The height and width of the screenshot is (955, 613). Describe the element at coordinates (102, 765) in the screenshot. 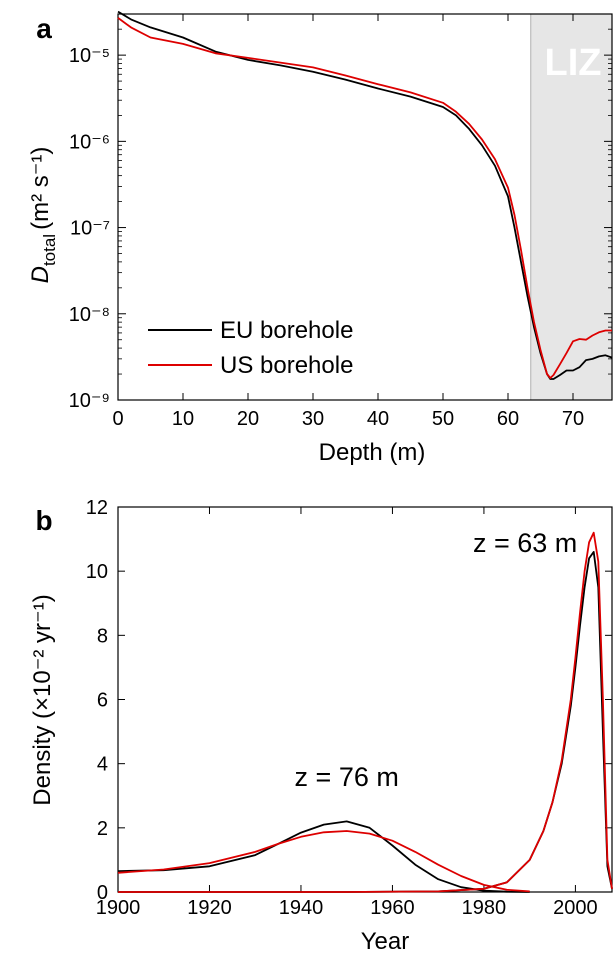

I see `y-tick-label-b: 4` at that location.